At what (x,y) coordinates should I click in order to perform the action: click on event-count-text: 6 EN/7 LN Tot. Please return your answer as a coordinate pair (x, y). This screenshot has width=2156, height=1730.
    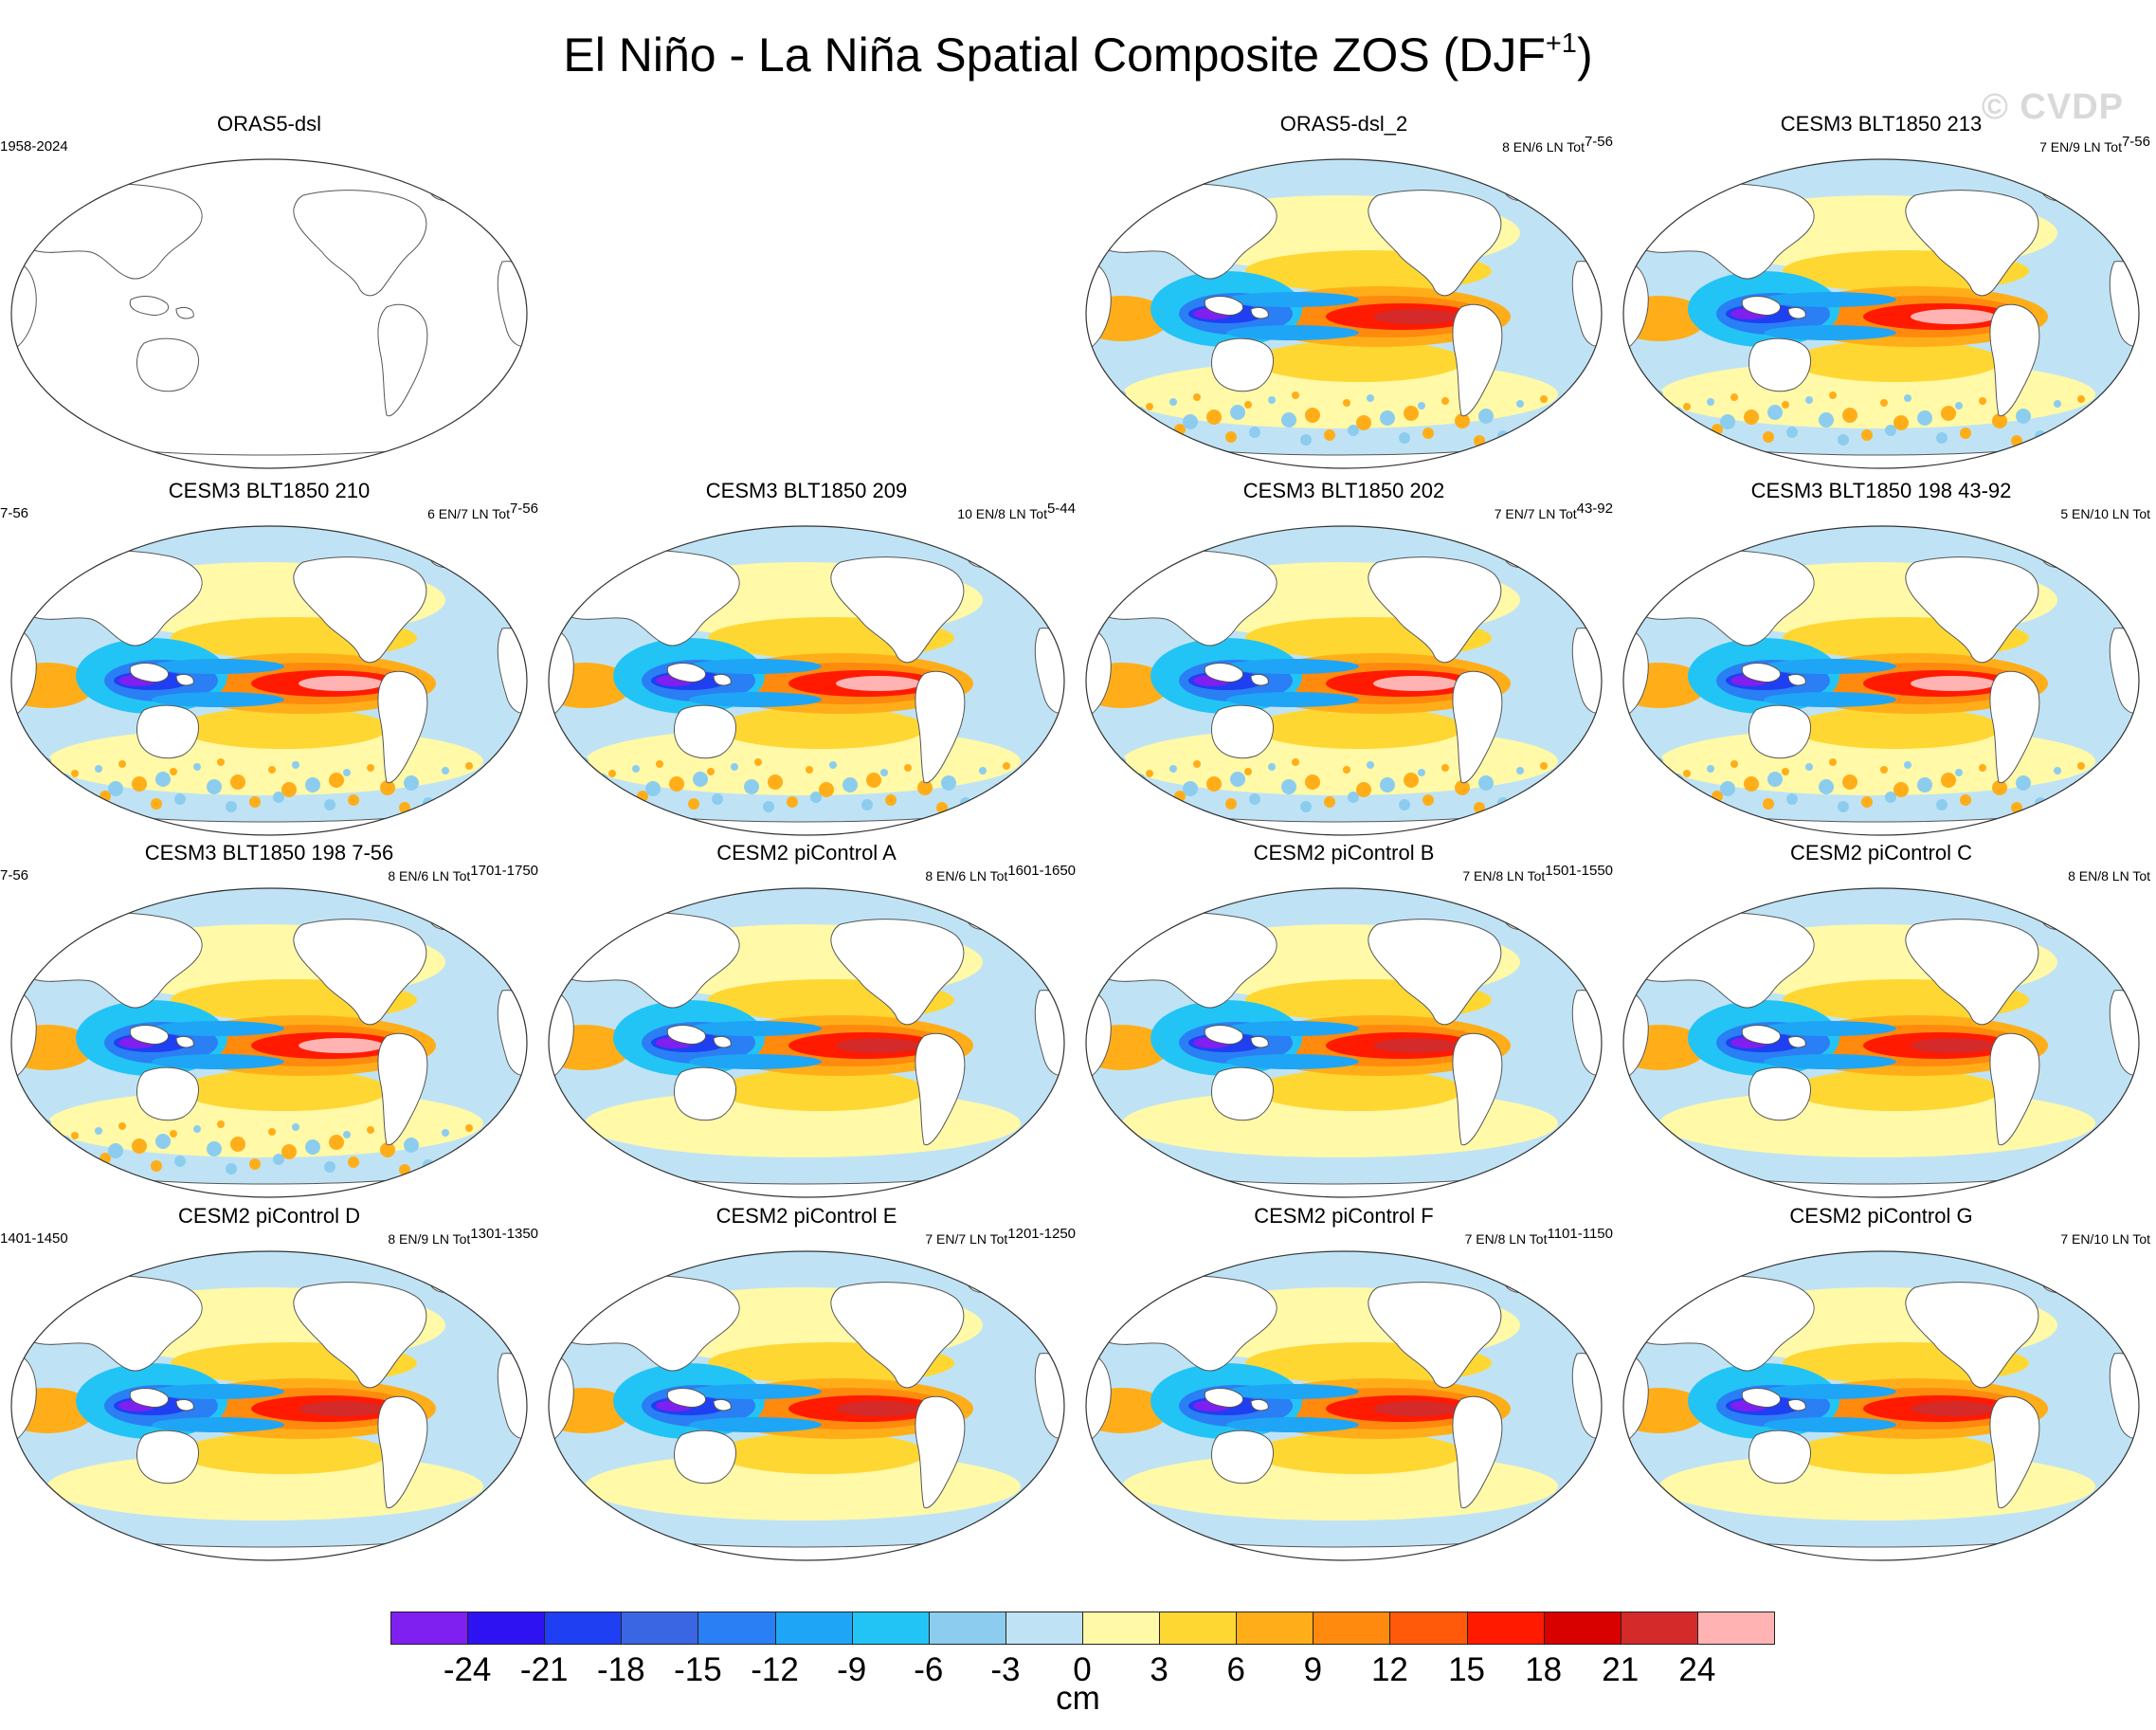
    Looking at the image, I should click on (468, 513).